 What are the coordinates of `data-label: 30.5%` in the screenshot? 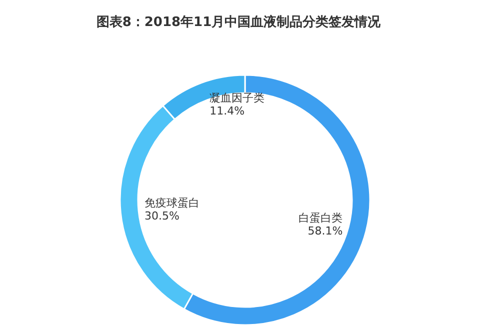 It's located at (162, 215).